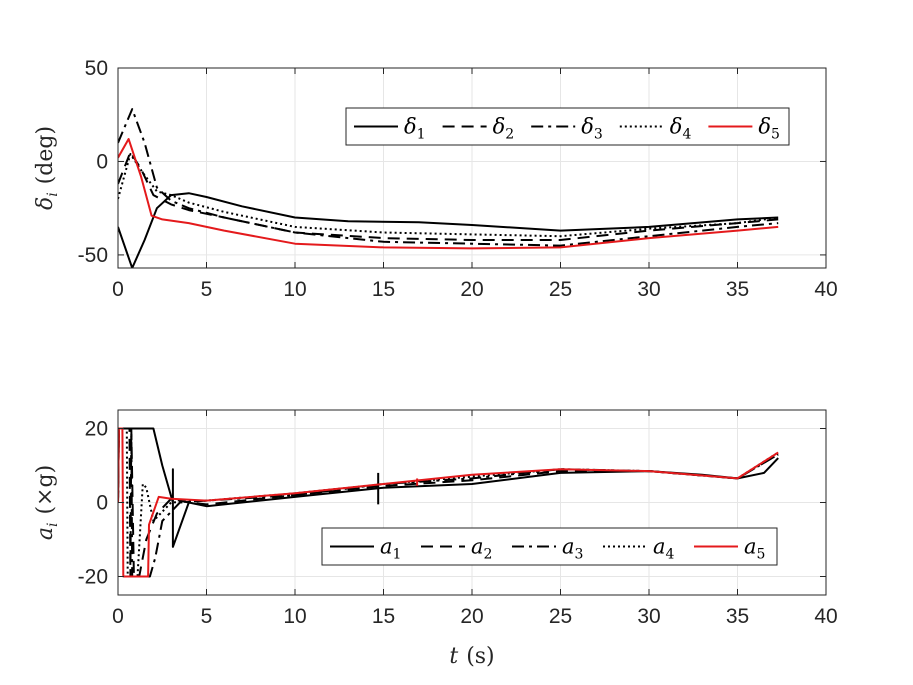 This screenshot has height=685, width=913. I want to click on series-line-δ5, so click(448, 194).